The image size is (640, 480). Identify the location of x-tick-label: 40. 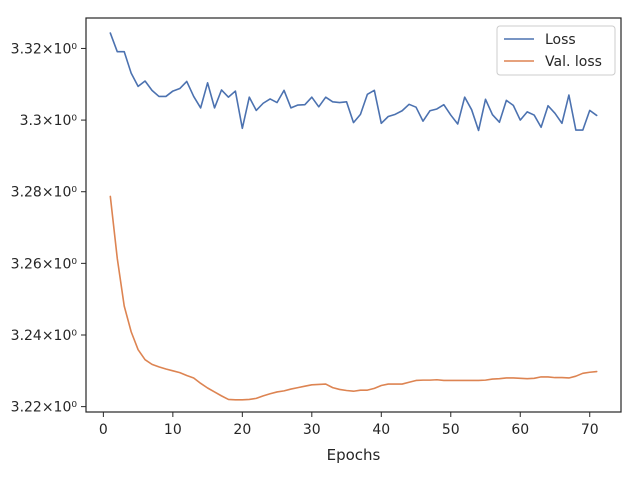
(381, 430).